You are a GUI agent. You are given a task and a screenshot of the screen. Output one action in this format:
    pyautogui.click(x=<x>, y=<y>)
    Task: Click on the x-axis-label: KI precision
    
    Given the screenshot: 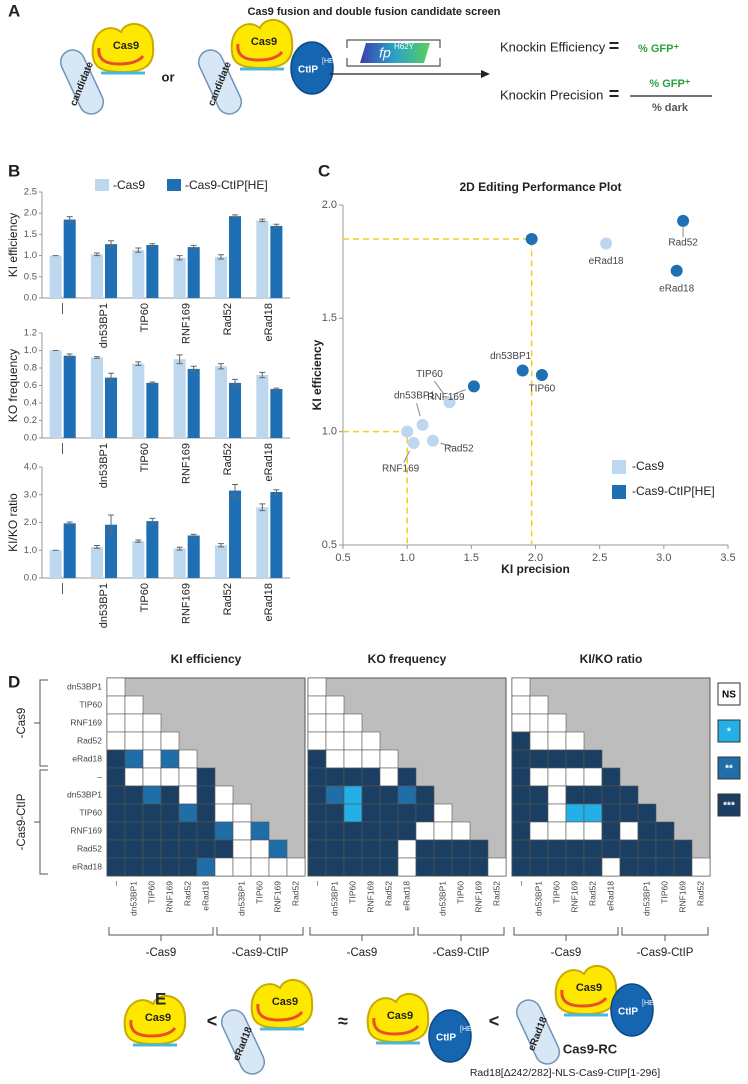 What is the action you would take?
    pyautogui.click(x=535, y=569)
    